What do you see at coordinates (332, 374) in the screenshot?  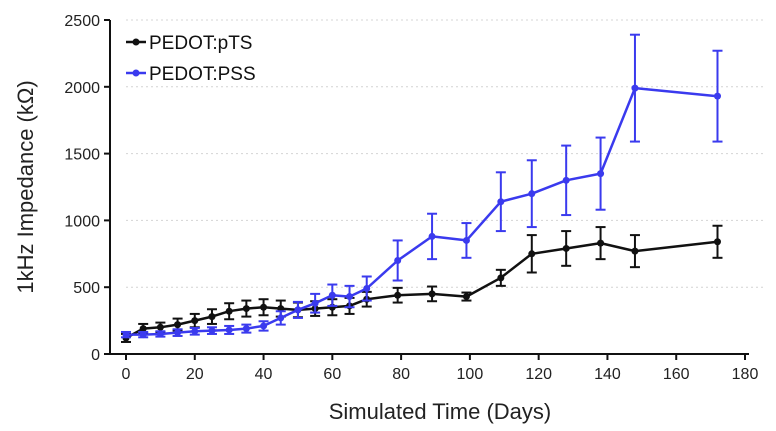 I see `x-tick-label: 60` at bounding box center [332, 374].